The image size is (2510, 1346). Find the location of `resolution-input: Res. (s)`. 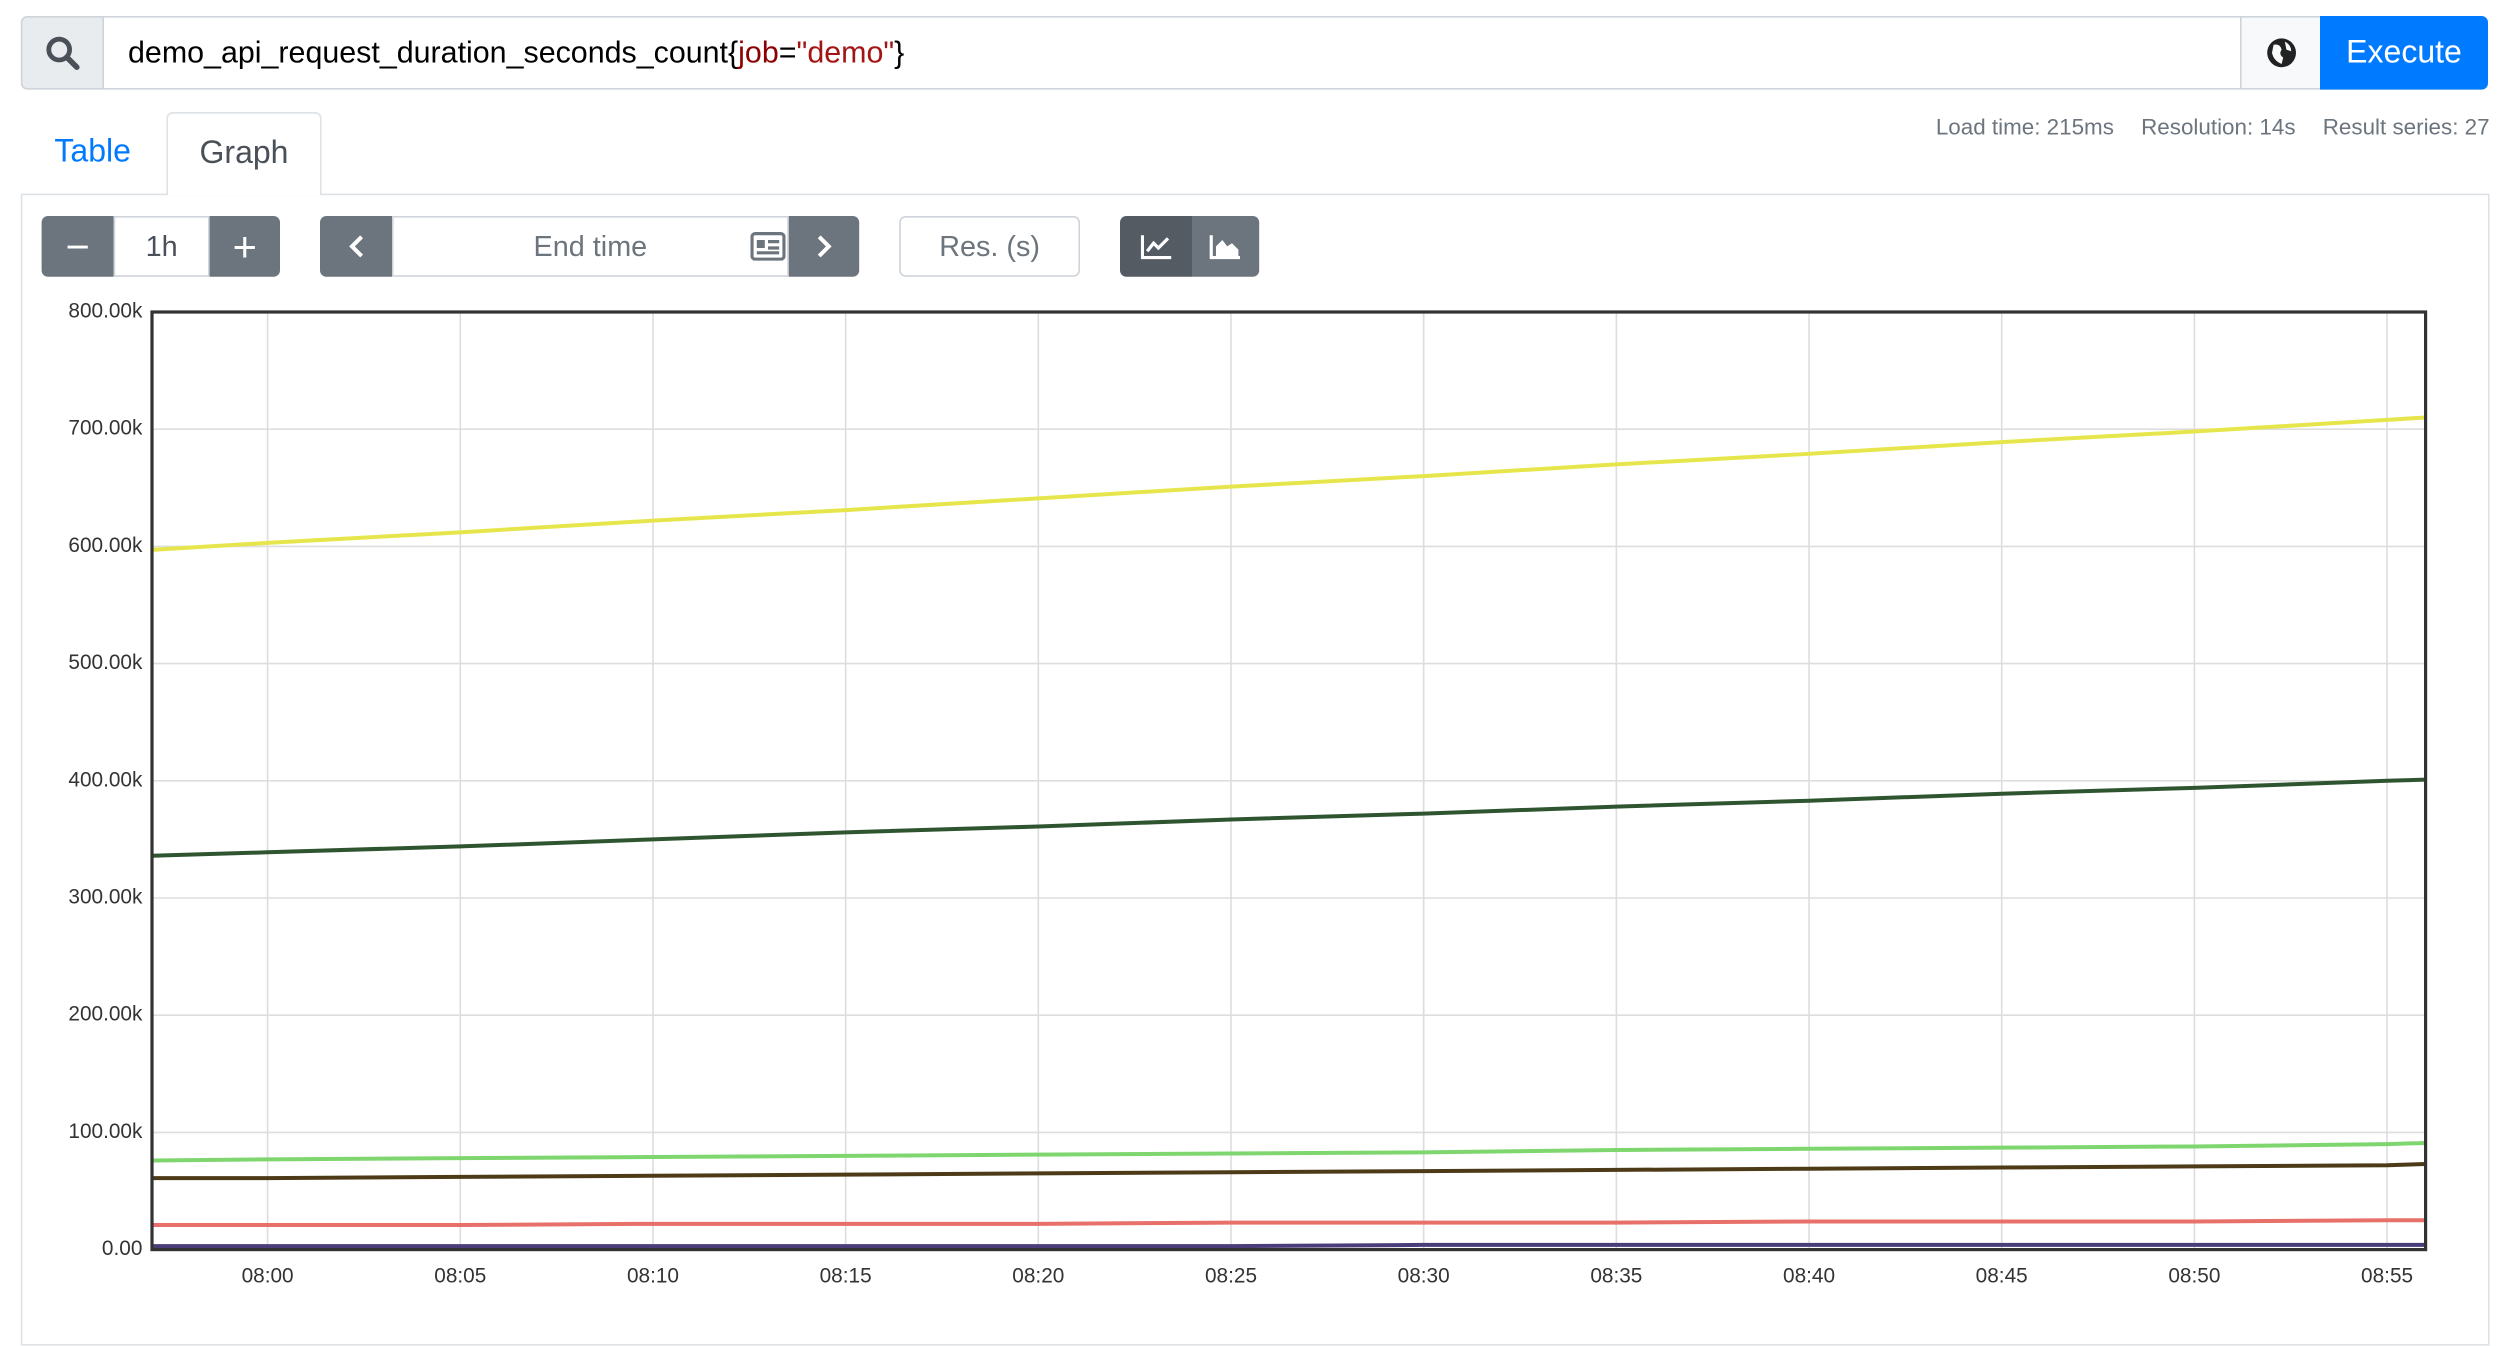

resolution-input: Res. (s) is located at coordinates (989, 246).